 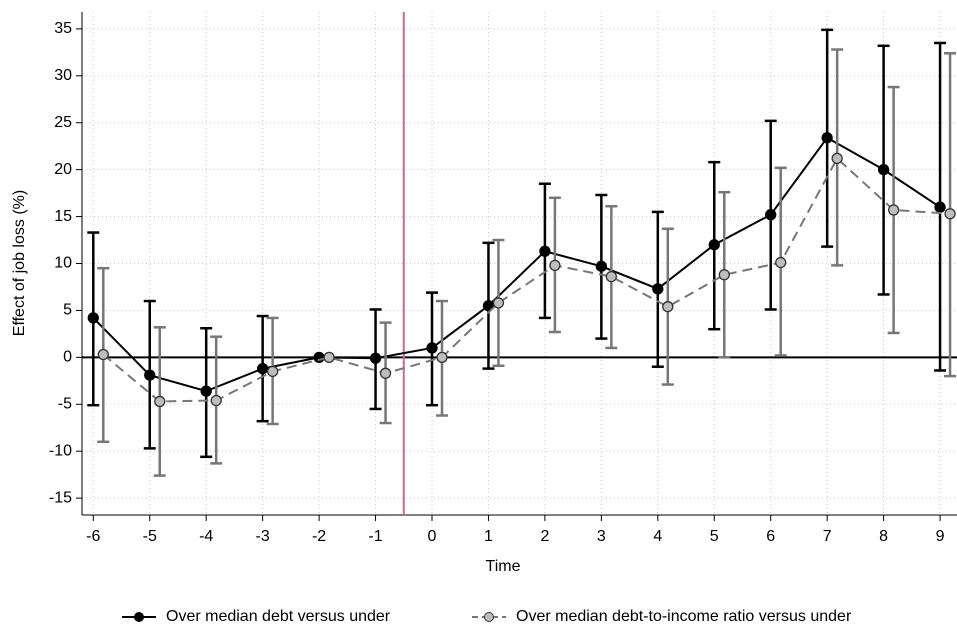 I want to click on y-tick-label: 5, so click(x=67, y=310).